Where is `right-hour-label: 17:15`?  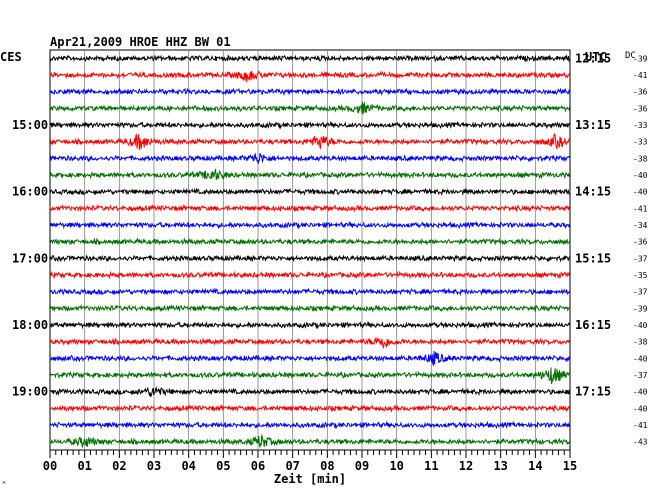
right-hour-label: 17:15 is located at coordinates (593, 392).